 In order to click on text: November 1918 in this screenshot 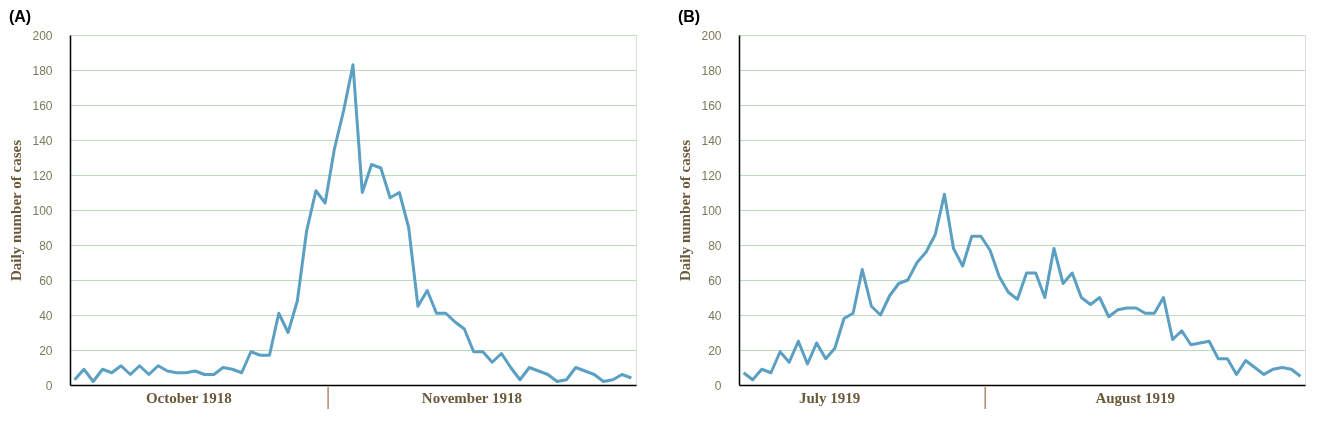, I will do `click(471, 398)`.